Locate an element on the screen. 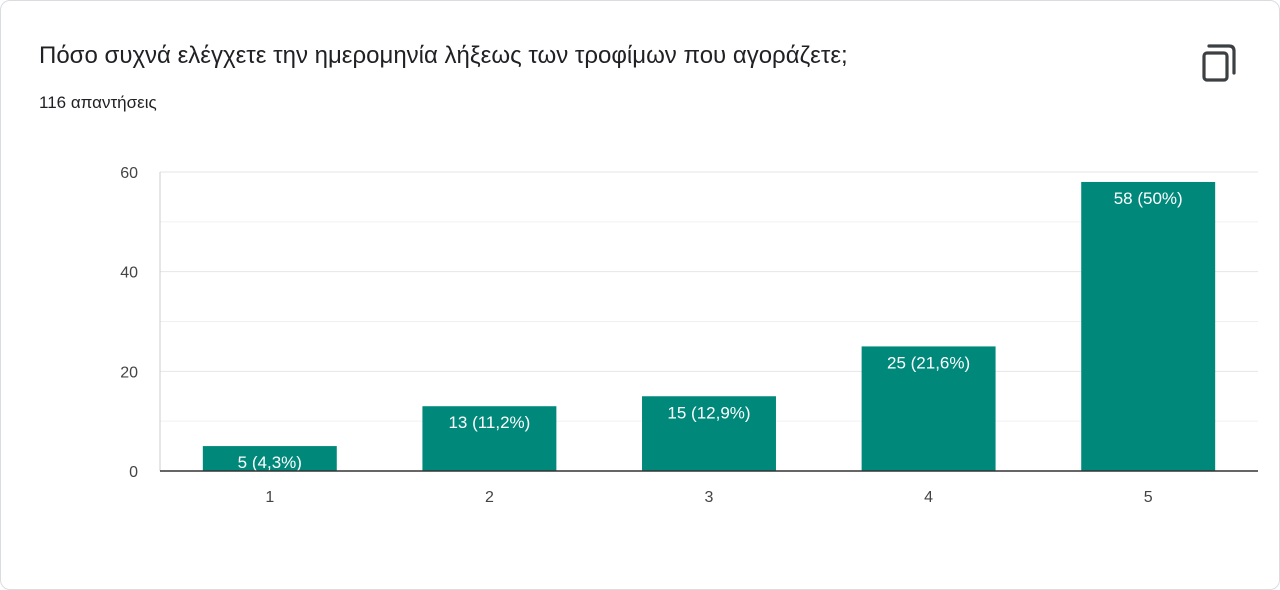 The image size is (1280, 590). bar-data-label: 13 (11,2%) is located at coordinates (489, 422).